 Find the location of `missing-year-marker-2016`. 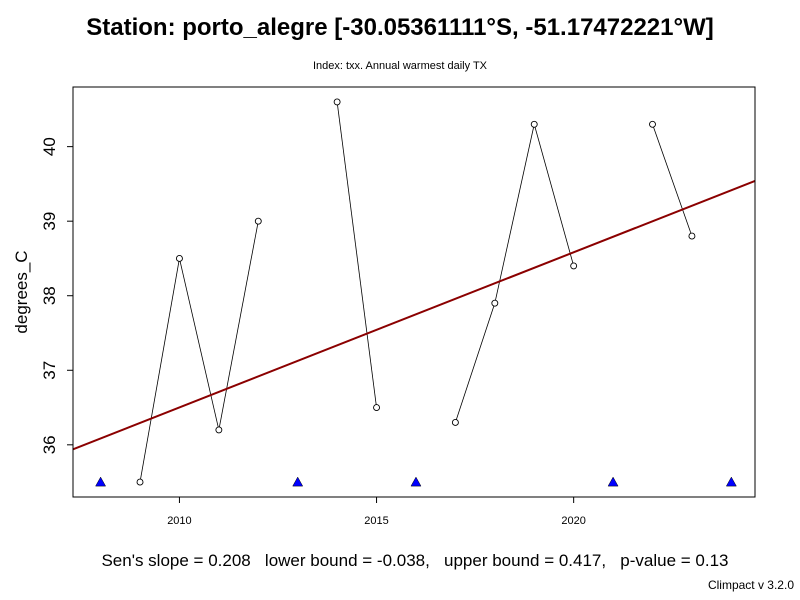

missing-year-marker-2016 is located at coordinates (416, 481).